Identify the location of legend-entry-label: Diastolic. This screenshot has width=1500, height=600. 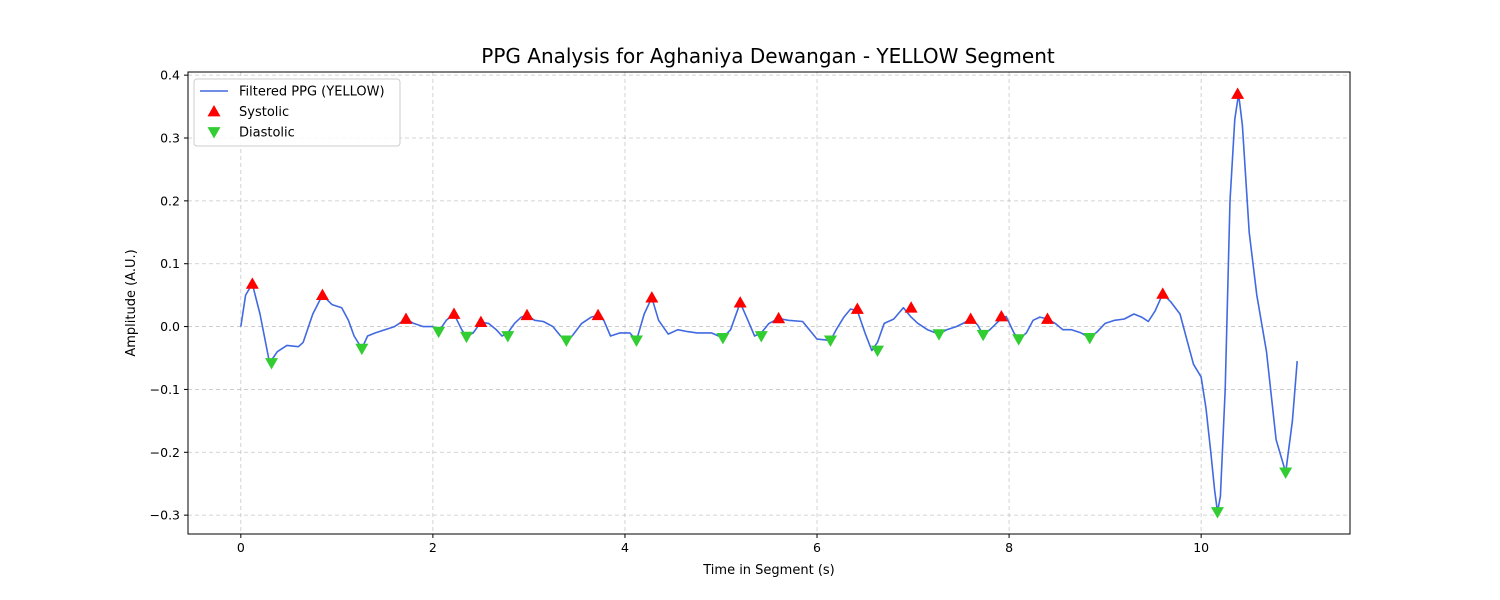
(267, 133).